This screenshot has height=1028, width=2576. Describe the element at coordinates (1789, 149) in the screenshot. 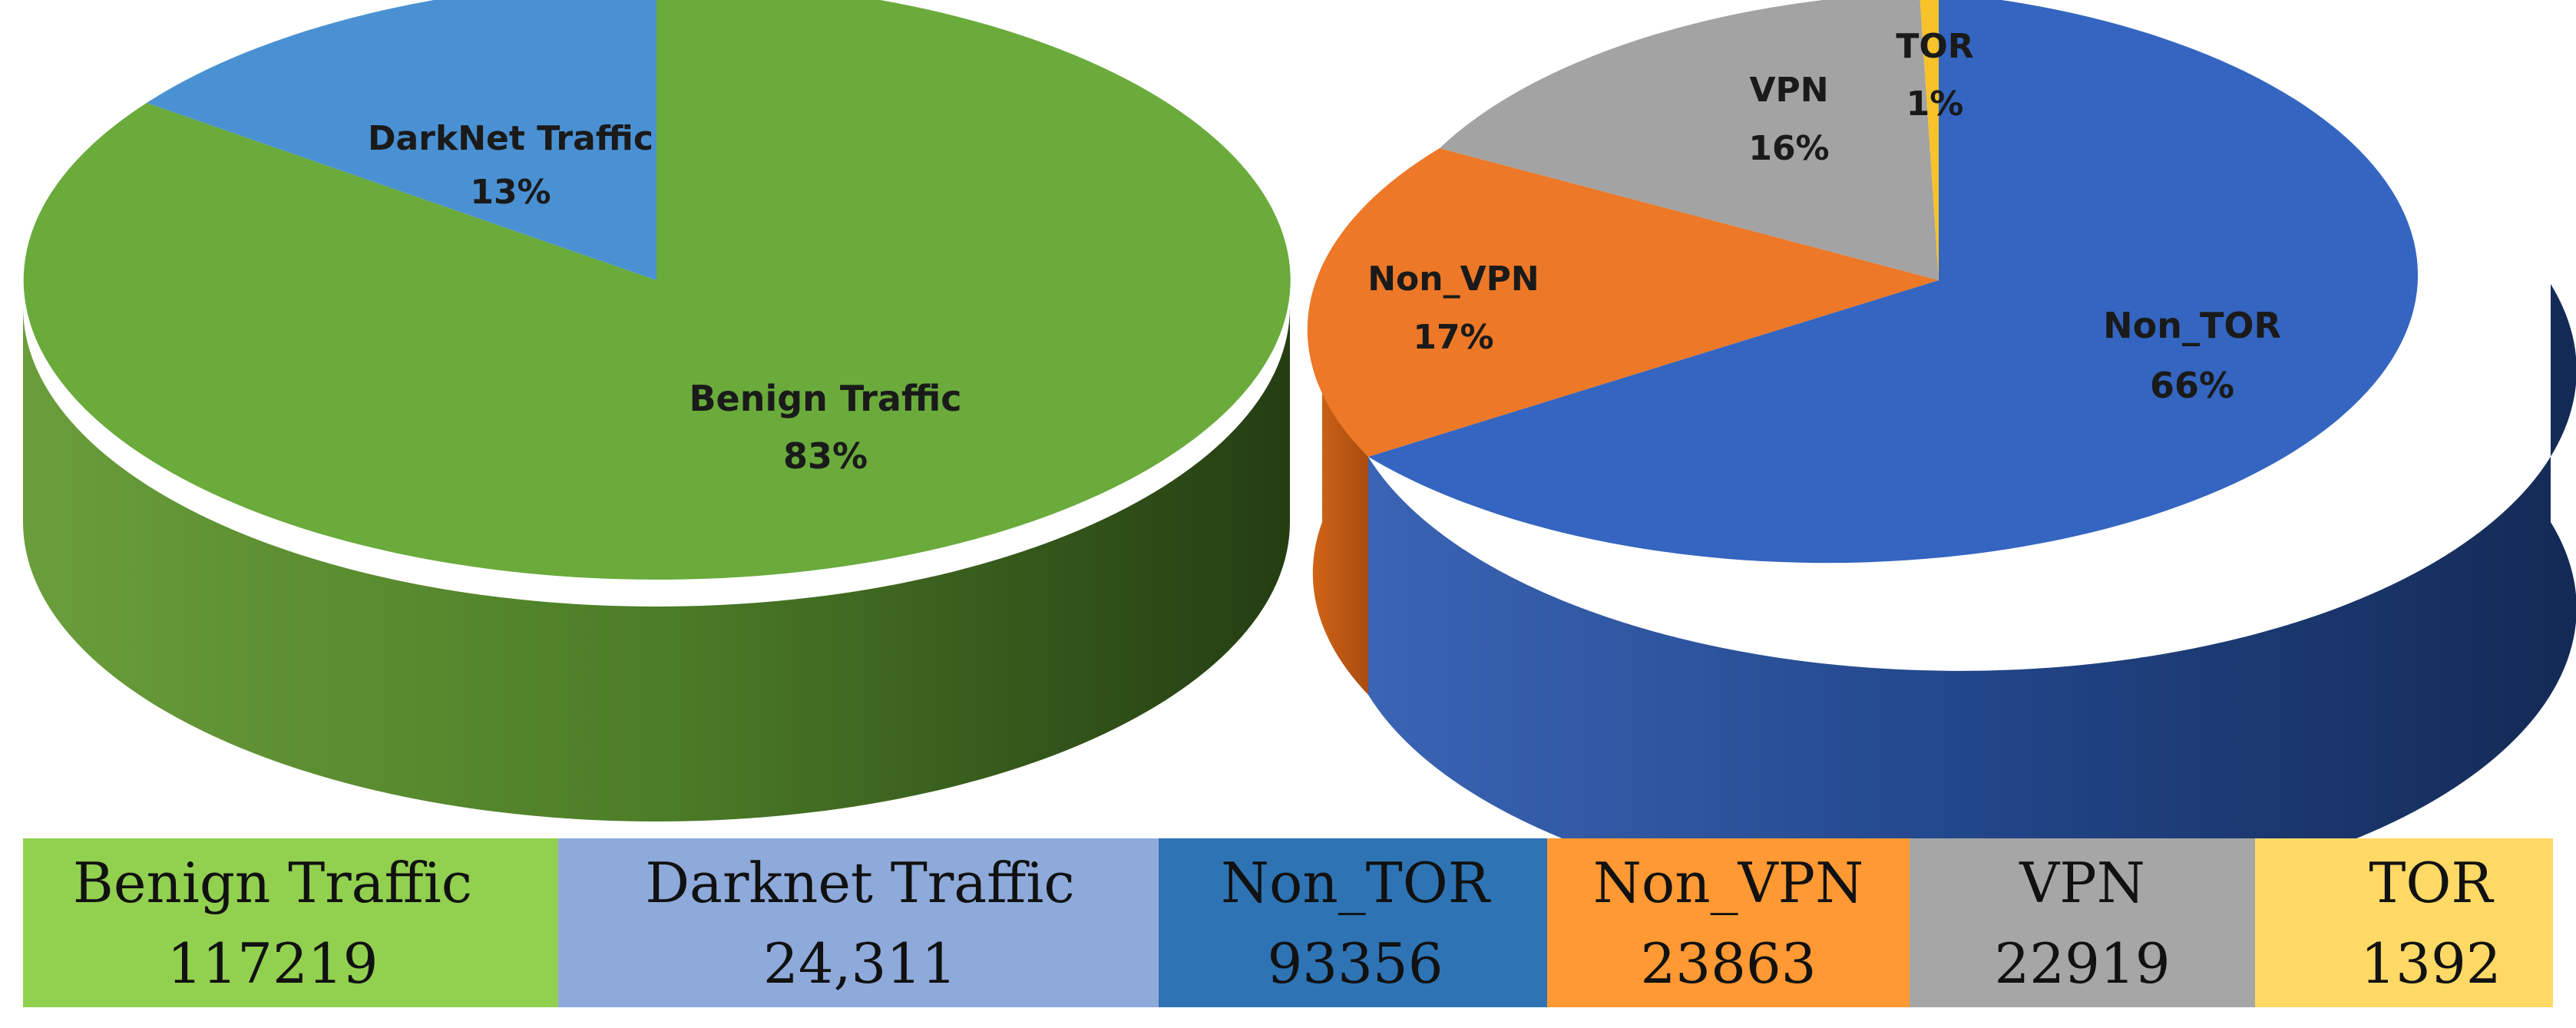

I see `pie-percent-vpn: 16%` at that location.